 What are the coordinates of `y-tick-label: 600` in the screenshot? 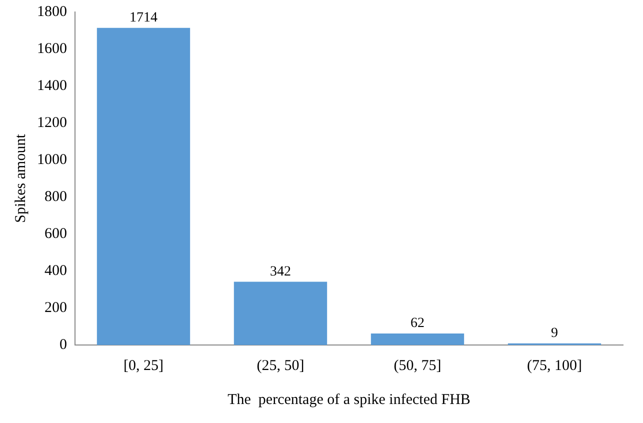 It's located at (55, 234).